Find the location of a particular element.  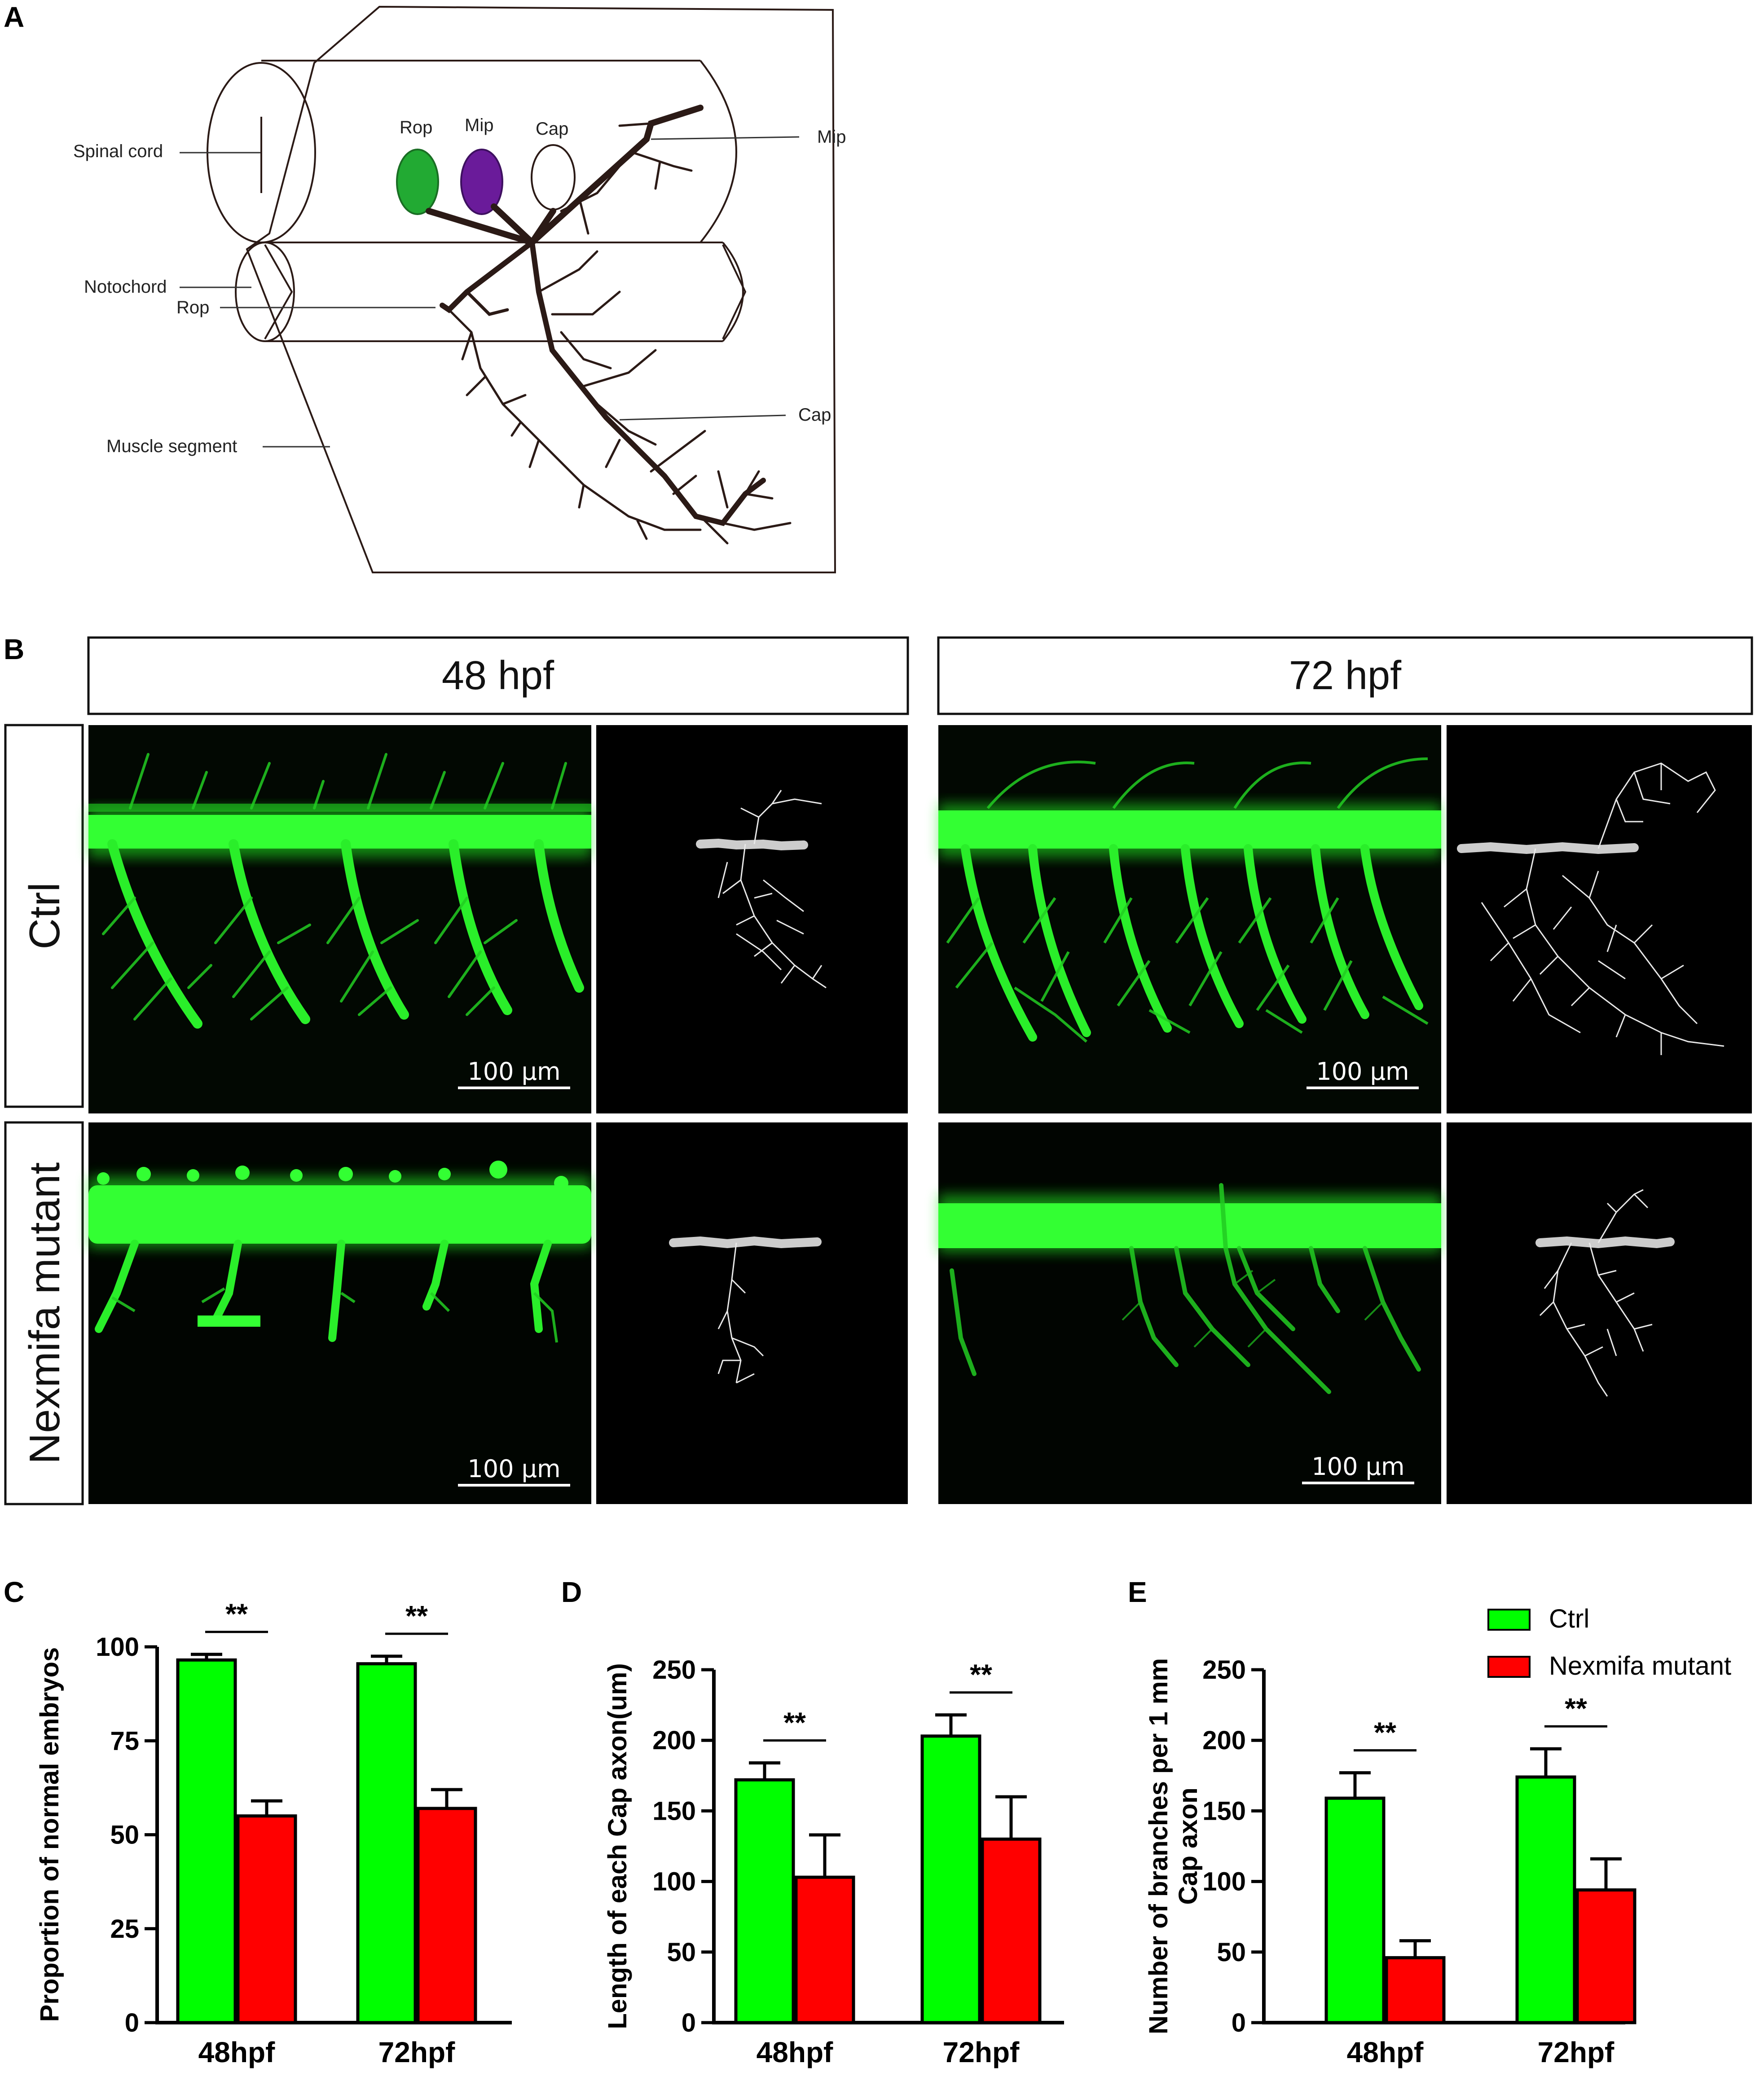

notochord-end is located at coordinates (265, 292).